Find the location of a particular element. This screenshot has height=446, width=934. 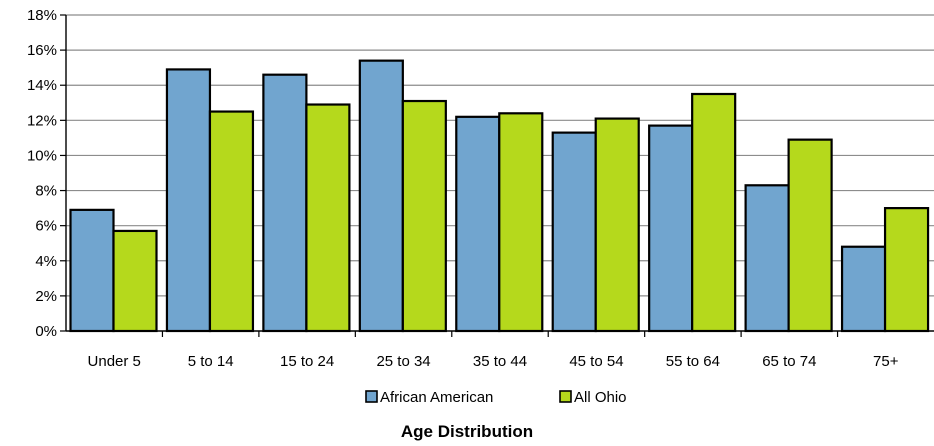

y-tick-label: 16% is located at coordinates (42, 50).